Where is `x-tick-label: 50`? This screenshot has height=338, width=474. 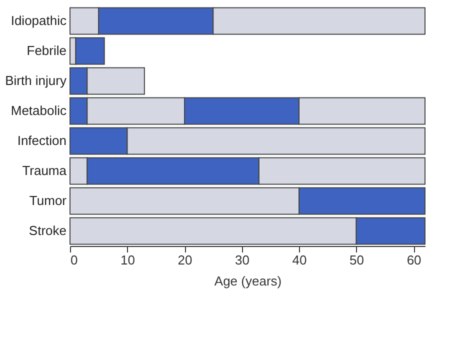 x-tick-label: 50 is located at coordinates (357, 260).